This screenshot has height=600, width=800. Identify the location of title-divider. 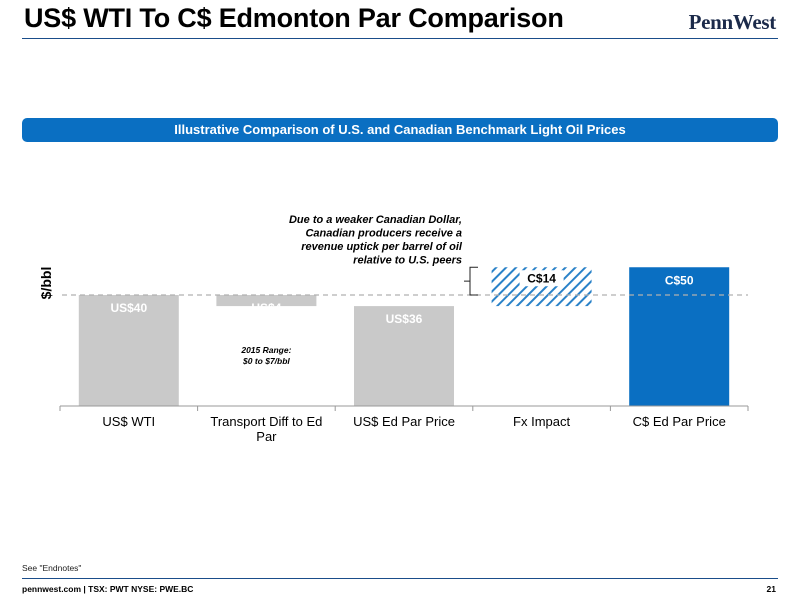
(400, 38).